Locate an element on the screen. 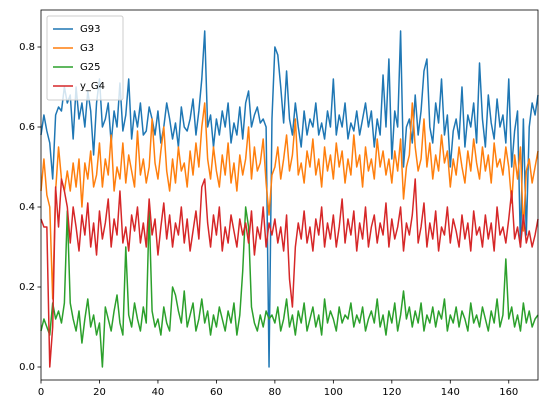 Image resolution: width=551 pixels, height=416 pixels. x-tick-label: 160 is located at coordinates (508, 392).